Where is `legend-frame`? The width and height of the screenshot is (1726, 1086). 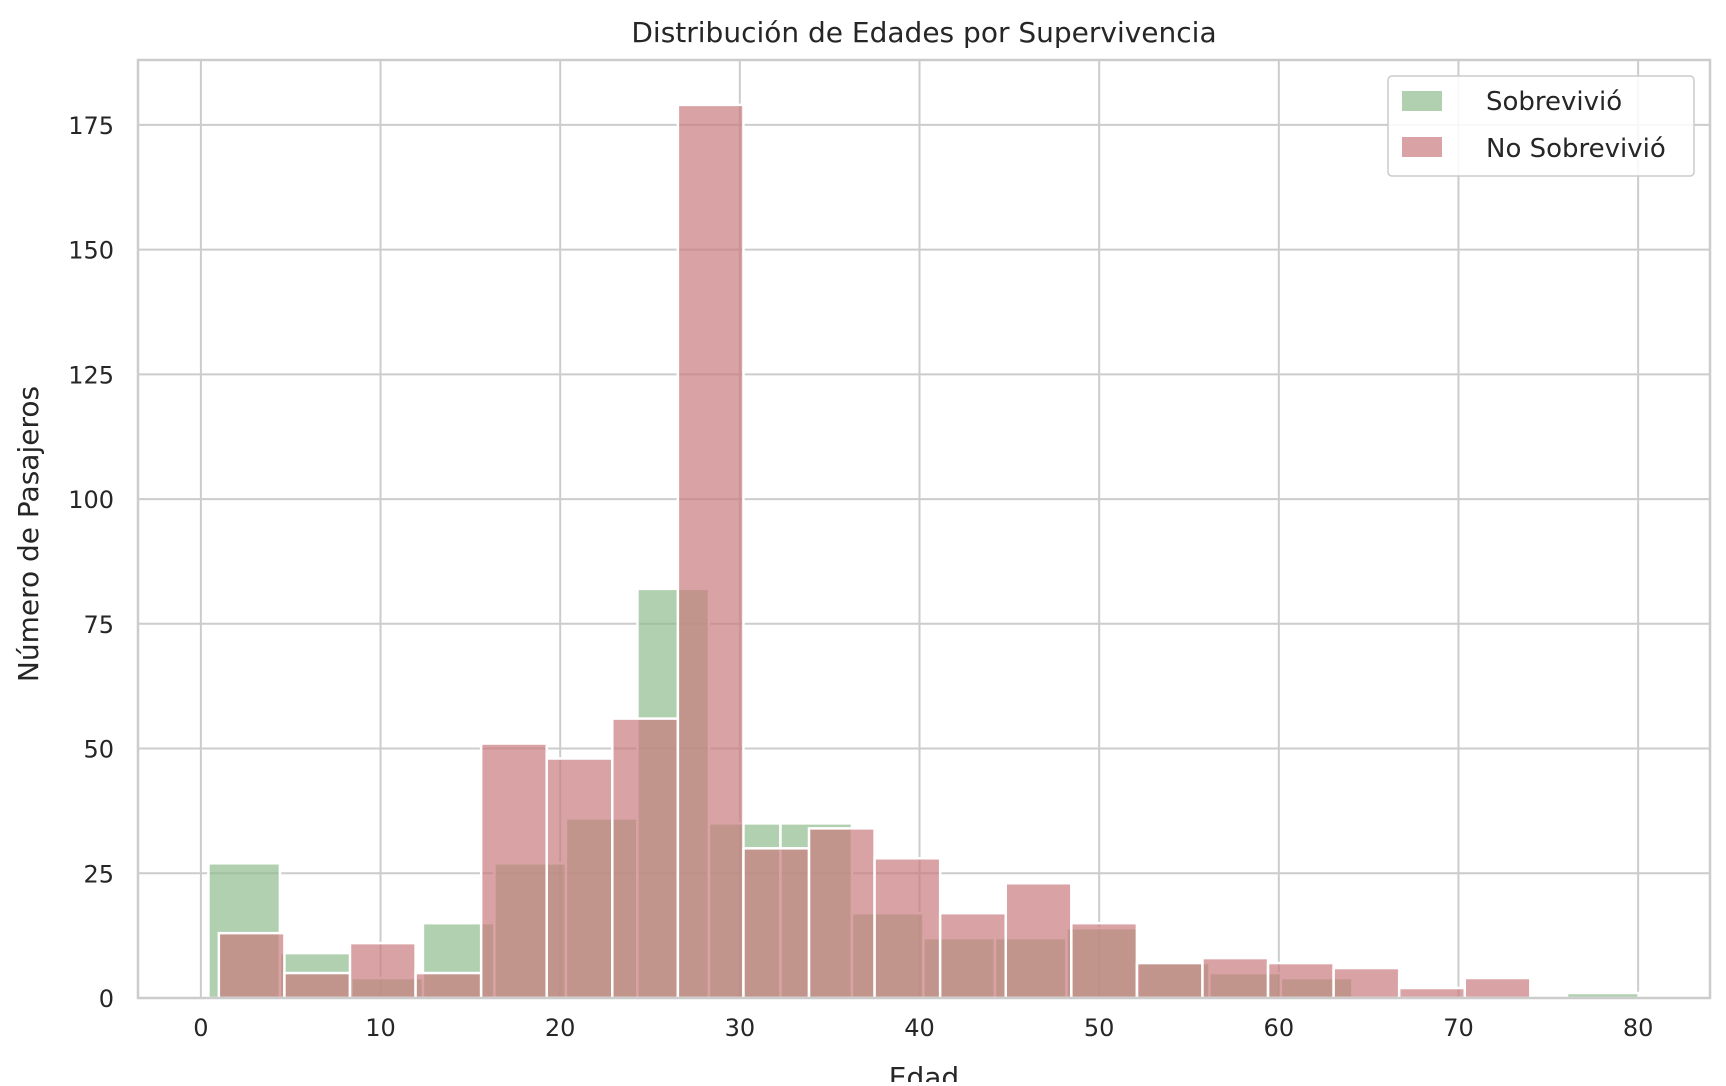 legend-frame is located at coordinates (1541, 126).